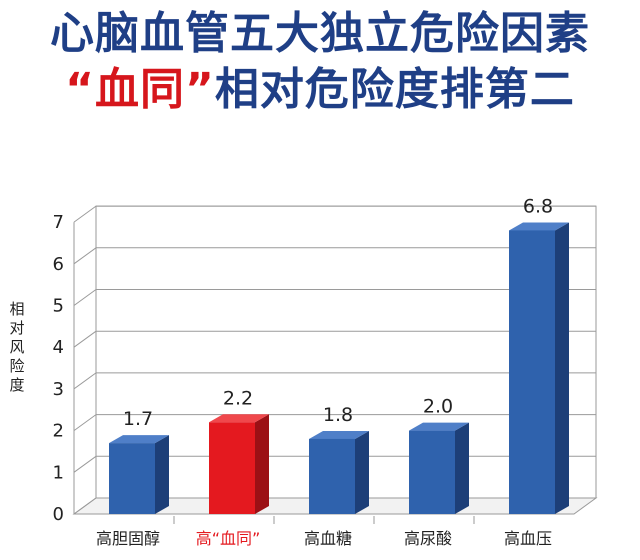 The width and height of the screenshot is (640, 560). I want to click on y-axis-label: 相对风险度, so click(17, 347).